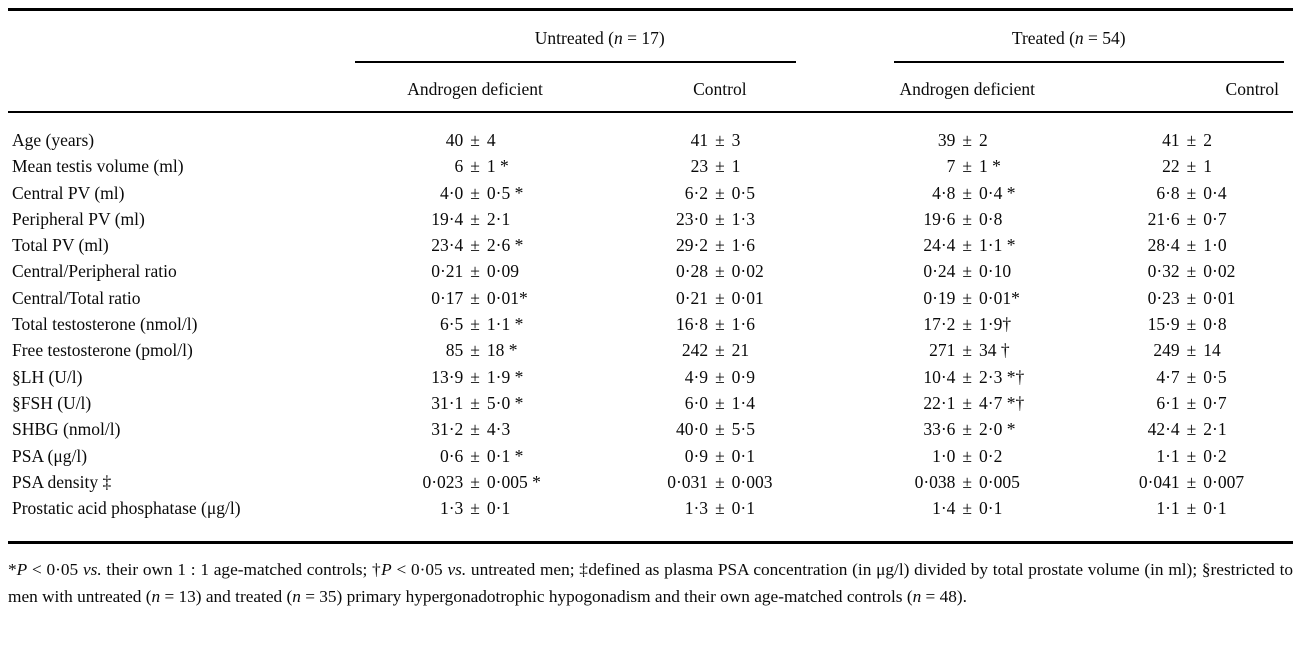 This screenshot has width=1301, height=654. I want to click on value-cell-untreated-androgen-deficient: 6 ±1 *, so click(481, 166).